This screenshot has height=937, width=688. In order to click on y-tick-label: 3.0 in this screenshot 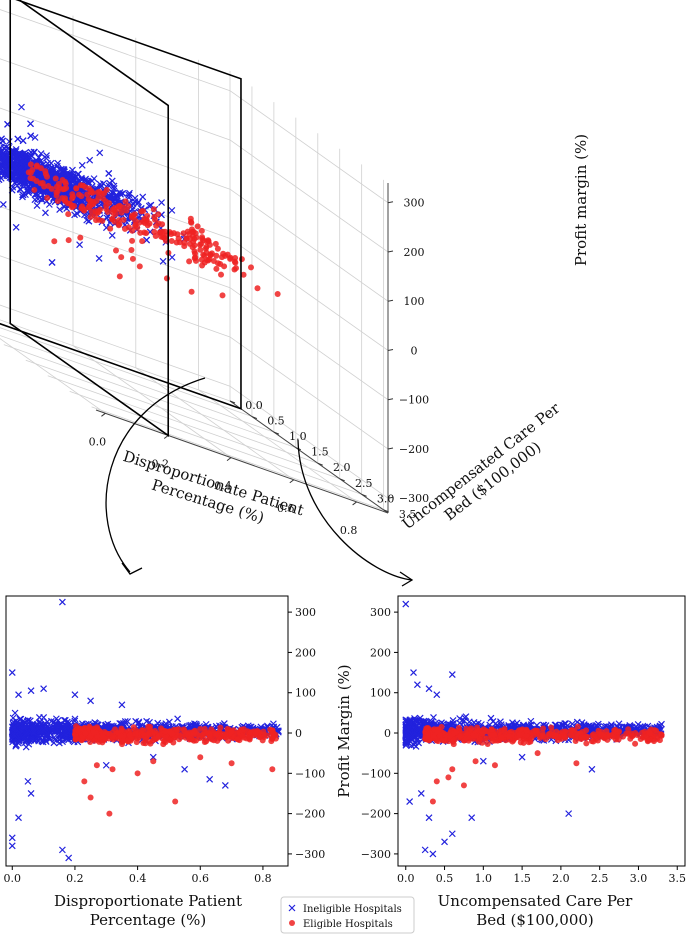, I will do `click(386, 498)`.